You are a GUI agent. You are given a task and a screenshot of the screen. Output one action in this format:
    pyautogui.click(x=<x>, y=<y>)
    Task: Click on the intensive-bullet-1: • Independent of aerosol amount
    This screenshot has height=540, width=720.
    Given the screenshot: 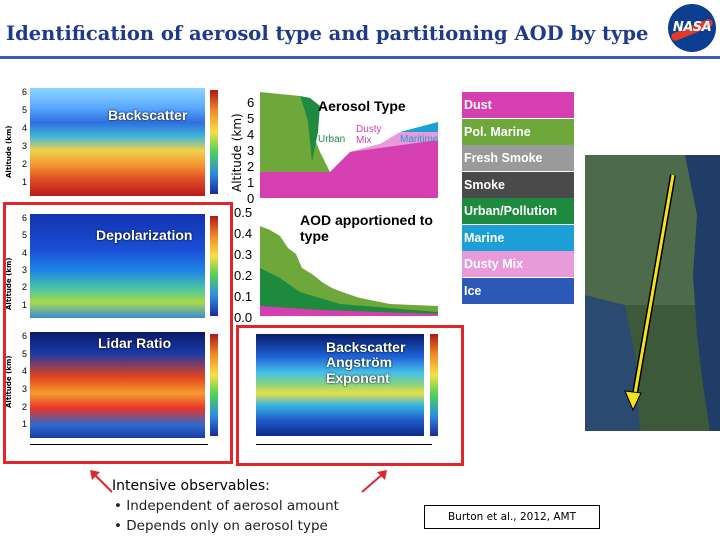 What is the action you would take?
    pyautogui.click(x=226, y=506)
    